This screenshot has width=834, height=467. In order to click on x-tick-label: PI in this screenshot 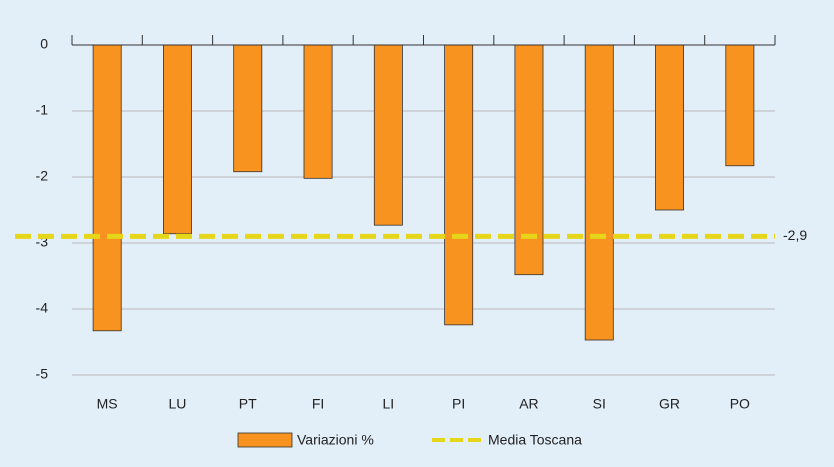, I will do `click(458, 404)`.